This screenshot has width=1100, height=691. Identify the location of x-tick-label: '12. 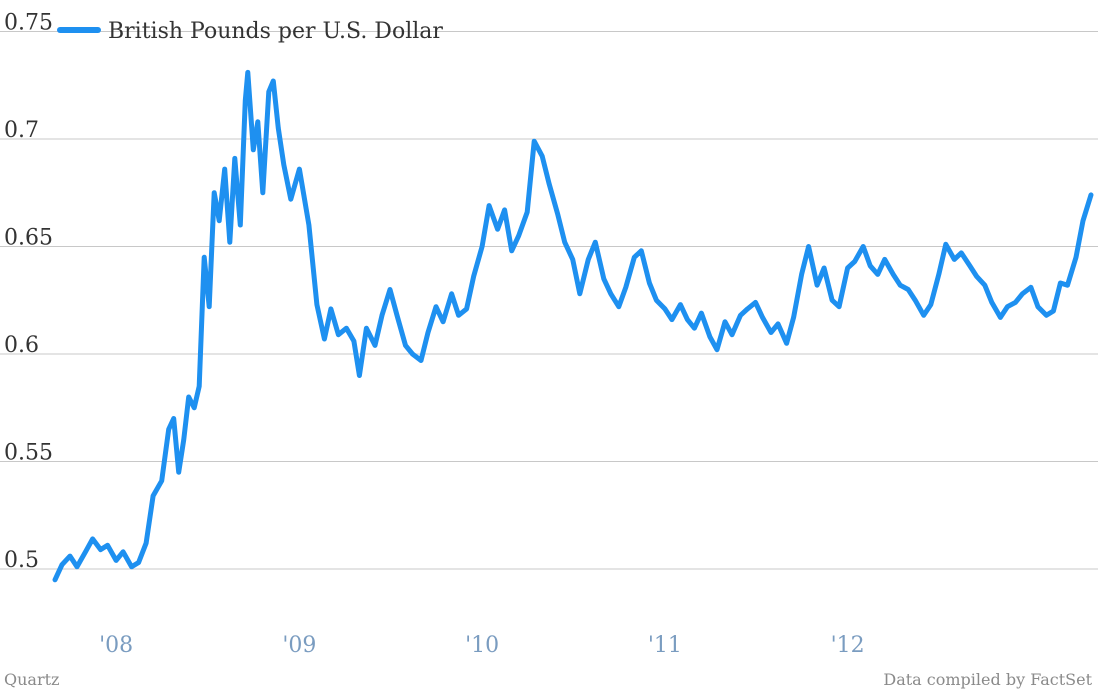
(848, 645).